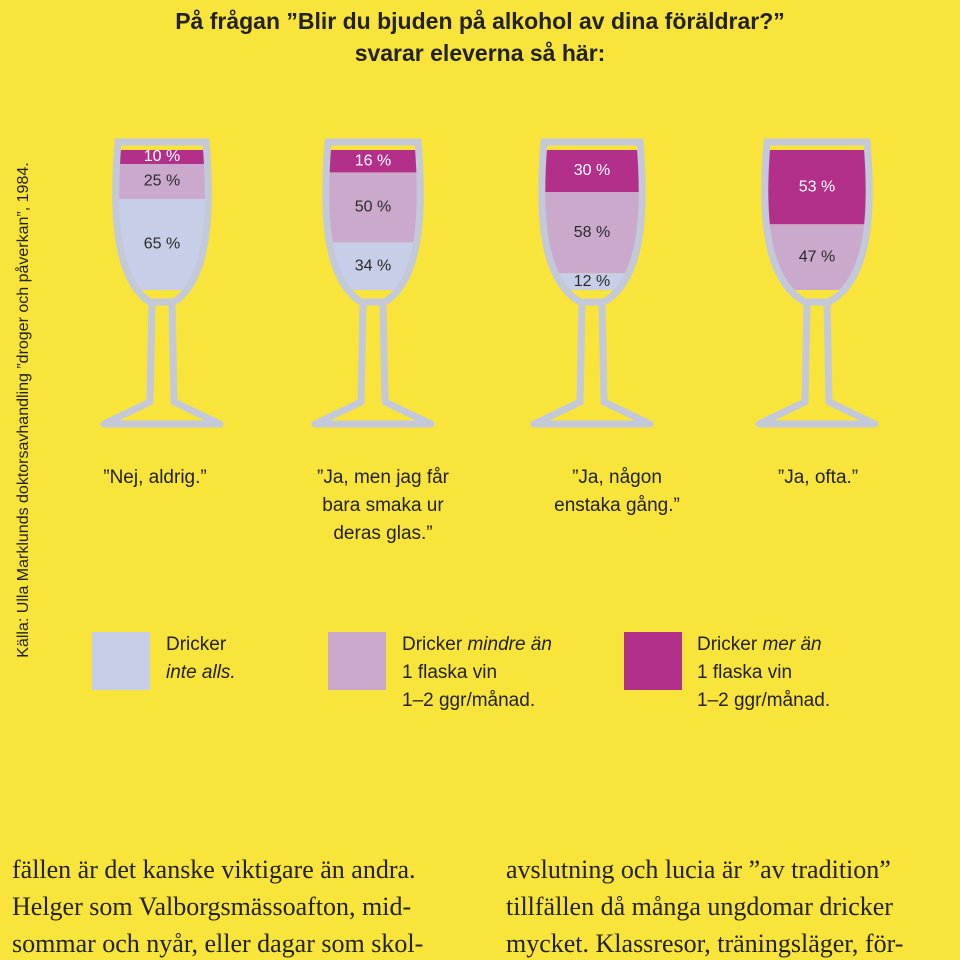  I want to click on value-label: 53 %, so click(817, 186).